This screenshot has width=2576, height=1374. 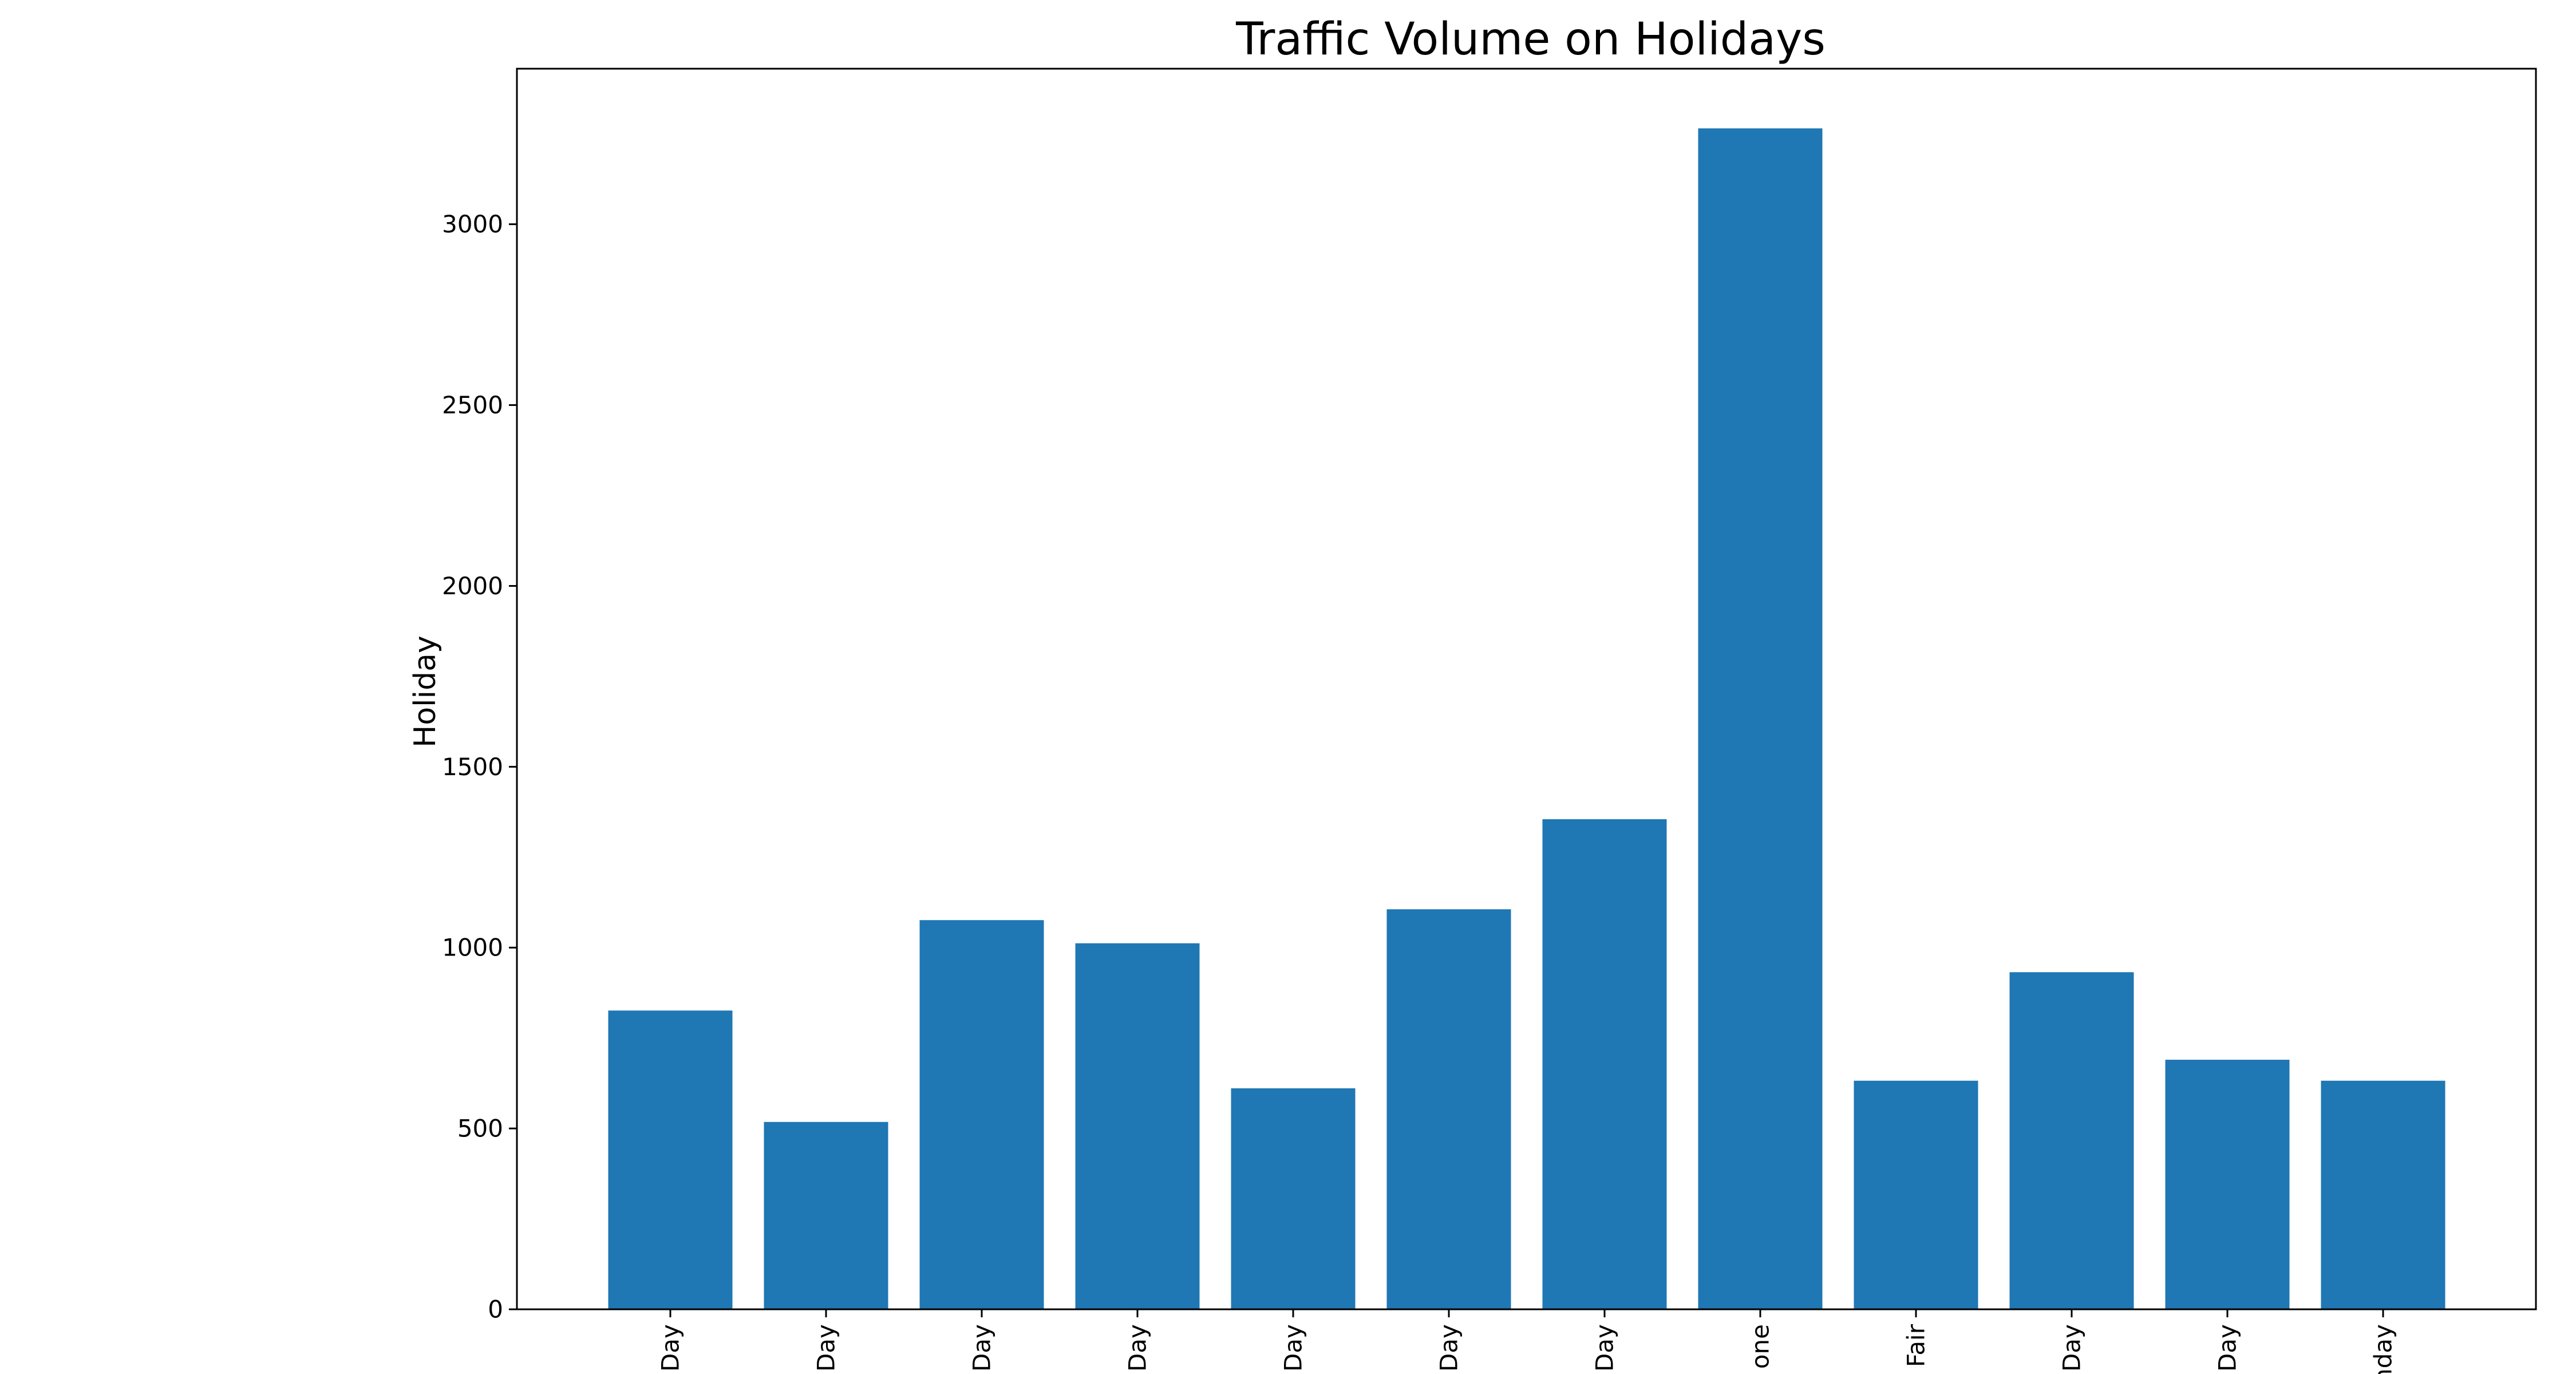 What do you see at coordinates (2072, 1348) in the screenshot?
I see `x-tick-label-10: Day` at bounding box center [2072, 1348].